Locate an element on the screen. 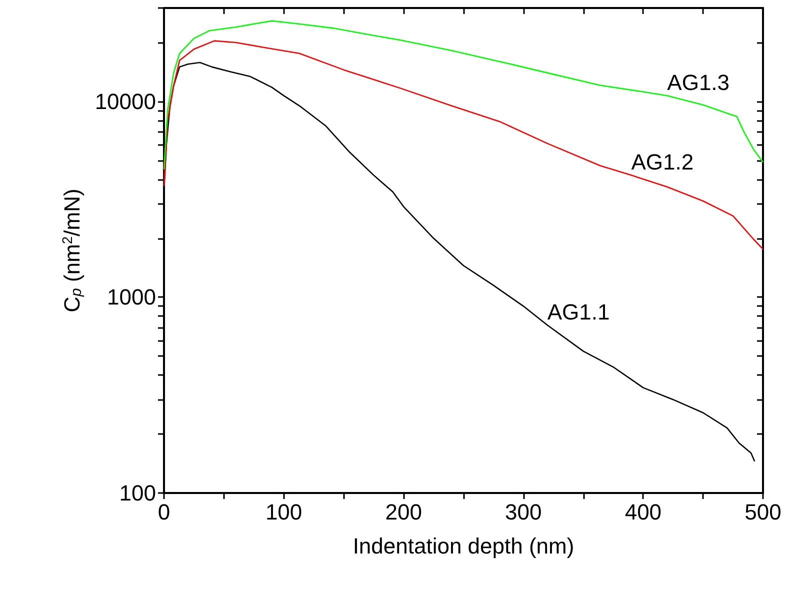  series-label: AG1.1 is located at coordinates (578, 312).